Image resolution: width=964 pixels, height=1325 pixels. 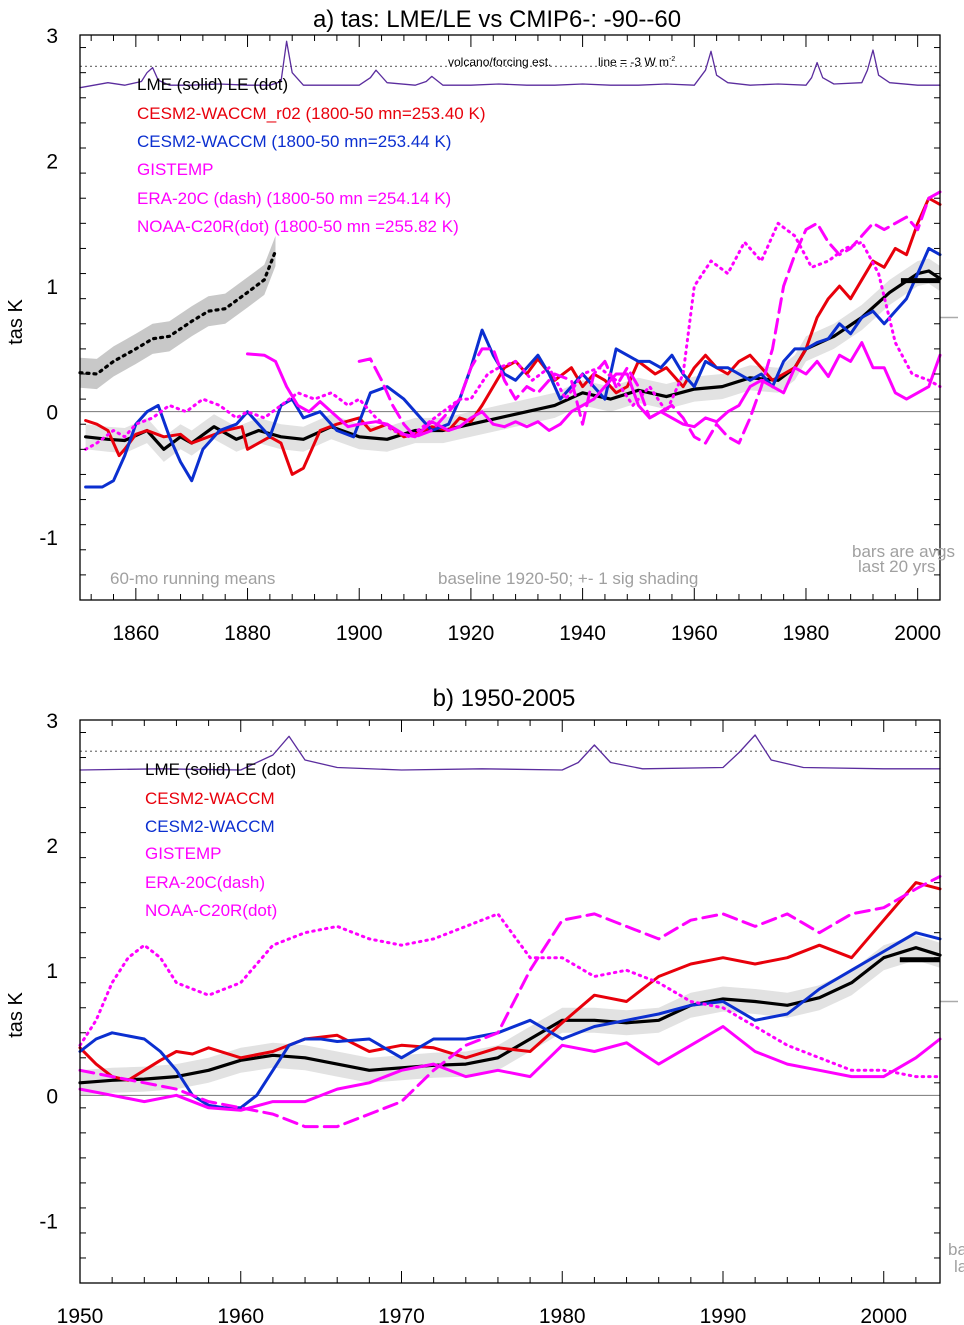 I want to click on legend-b-4: ERA-20C(dash), so click(x=205, y=882).